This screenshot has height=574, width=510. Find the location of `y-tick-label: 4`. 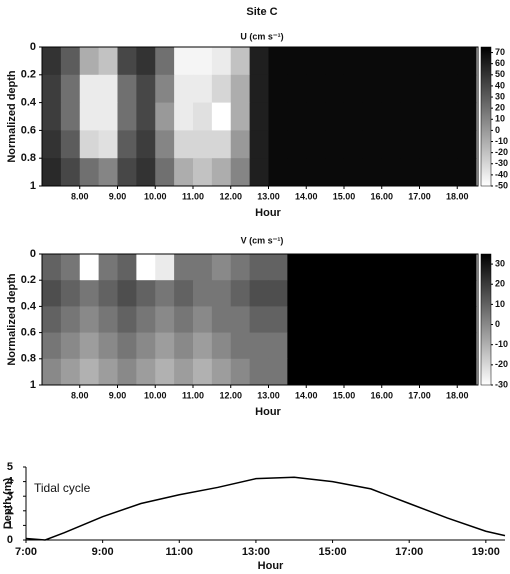

y-tick-label: 4 is located at coordinates (10, 482).